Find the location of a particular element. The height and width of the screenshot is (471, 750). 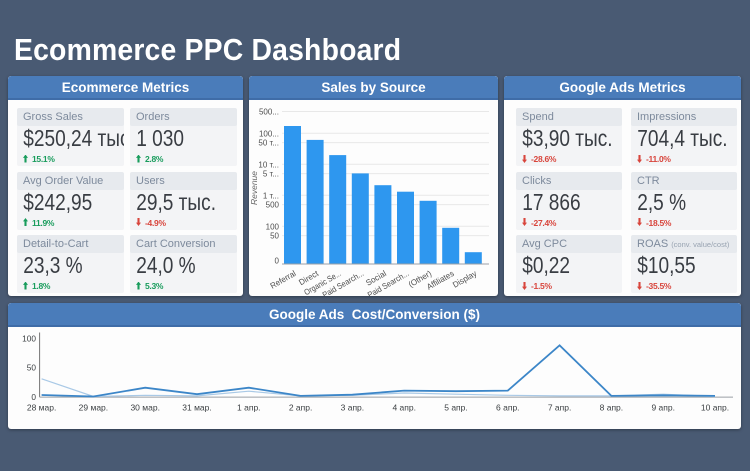

svg-text: 2 апр. is located at coordinates (301, 408).